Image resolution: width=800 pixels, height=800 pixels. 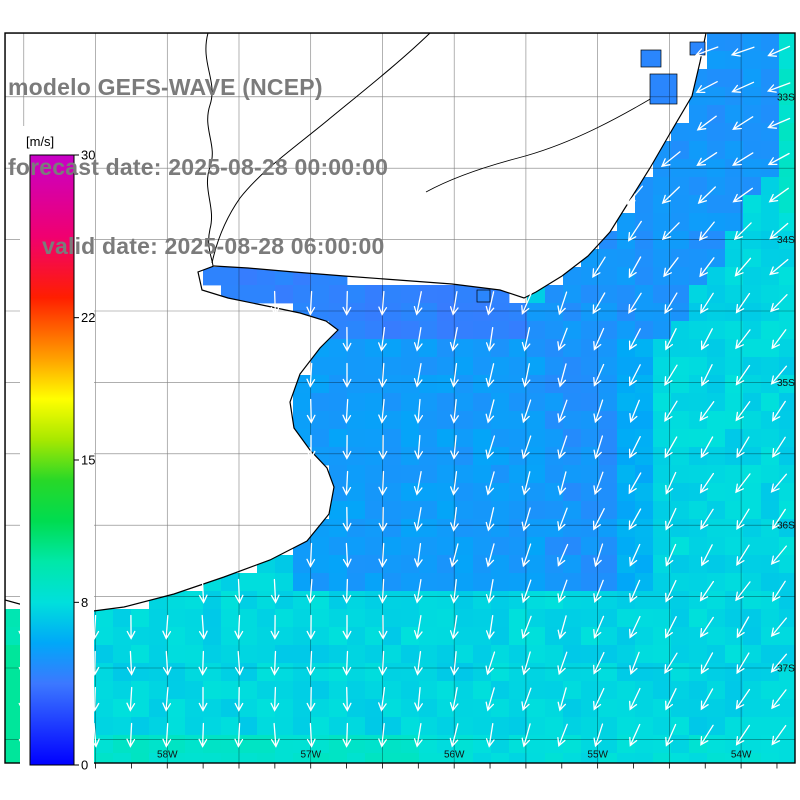 I want to click on forecast-date-line: forecast date: 2025-08-28 00:00:00, so click(x=198, y=166).